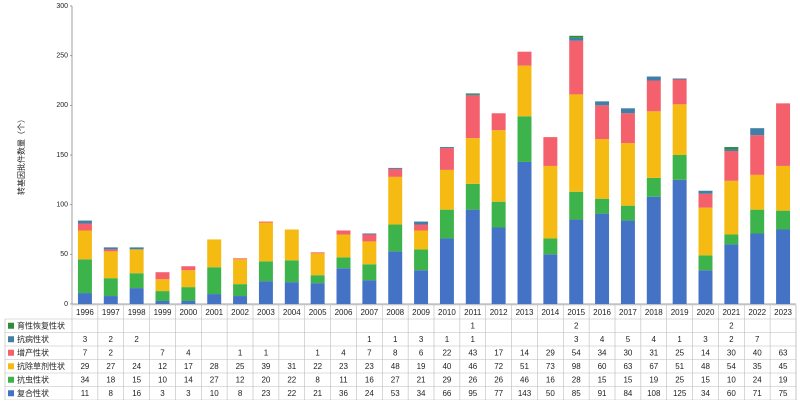 The width and height of the screenshot is (800, 405). I want to click on table-cell: 12, so click(162, 366).